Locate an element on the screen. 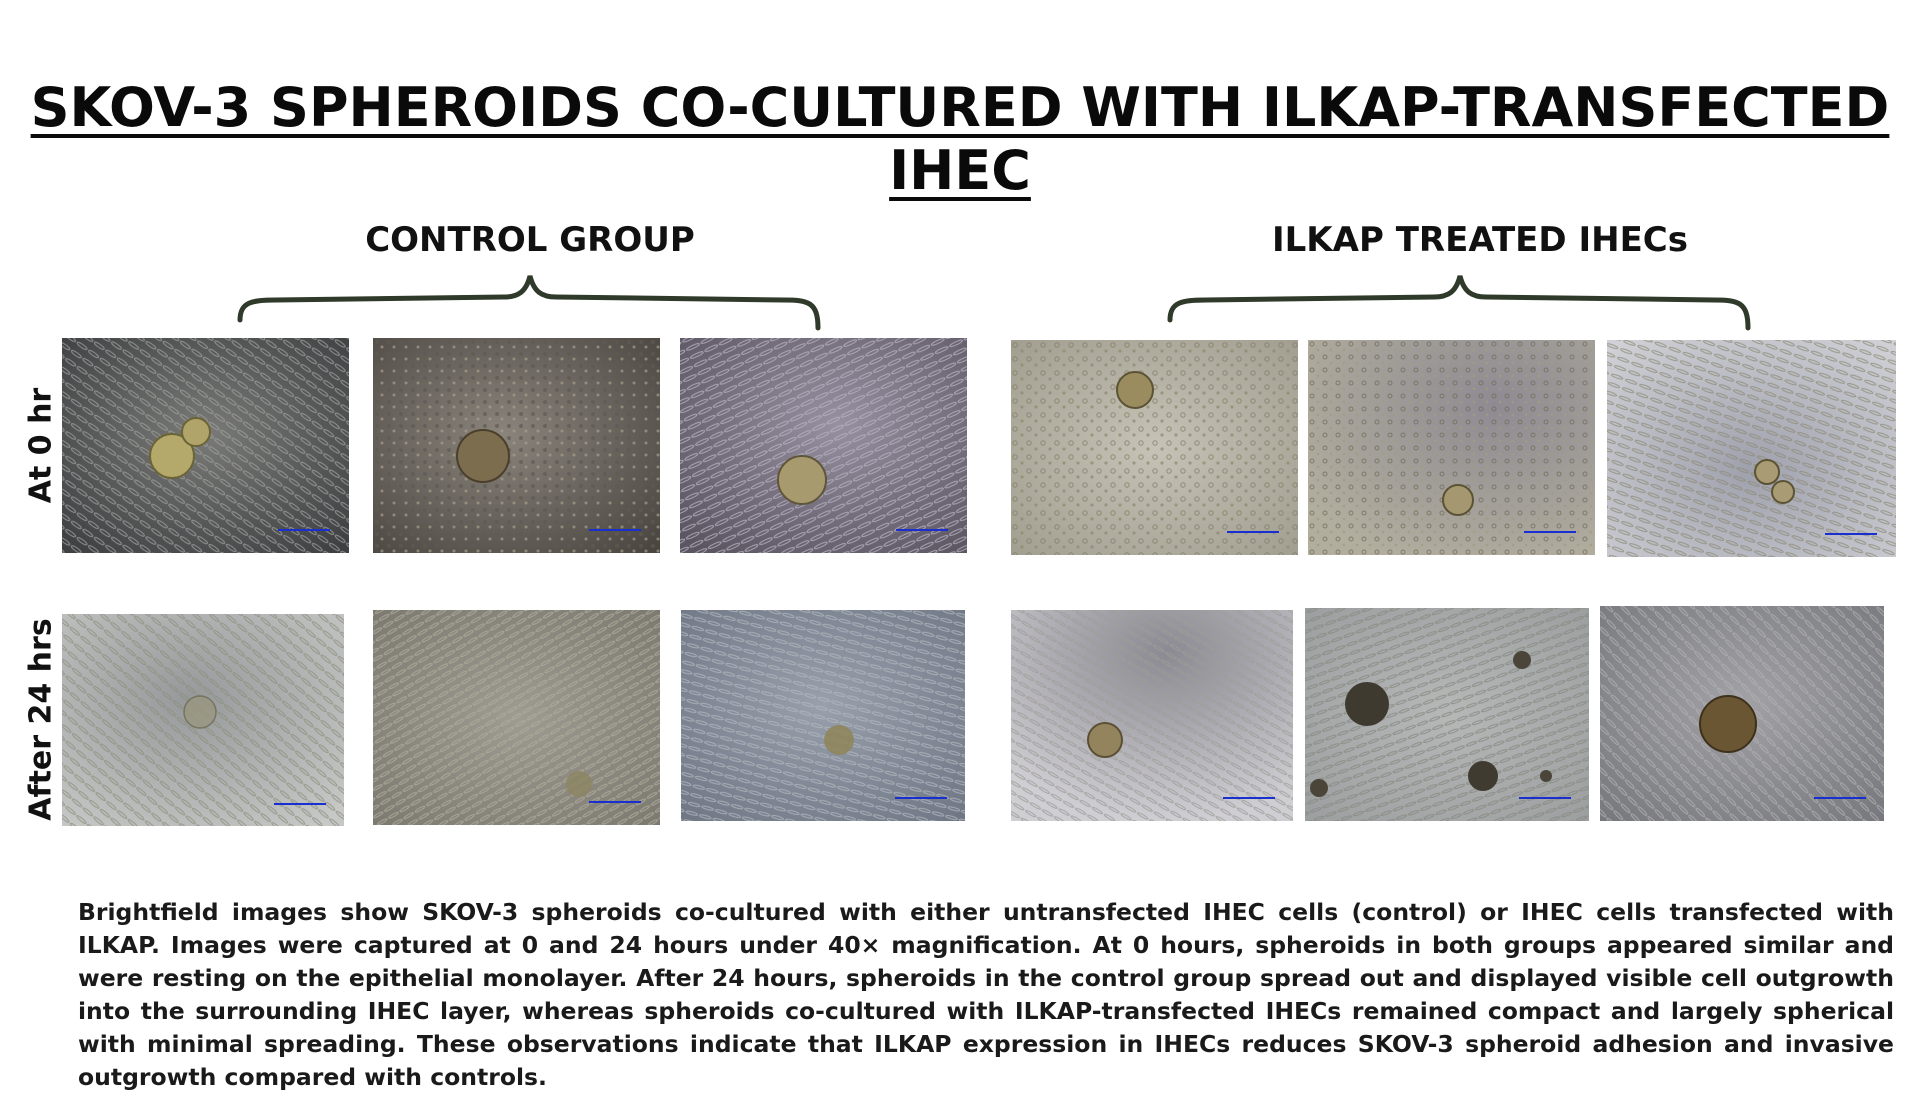 The height and width of the screenshot is (1094, 1920). control-group-brace is located at coordinates (529, 303).